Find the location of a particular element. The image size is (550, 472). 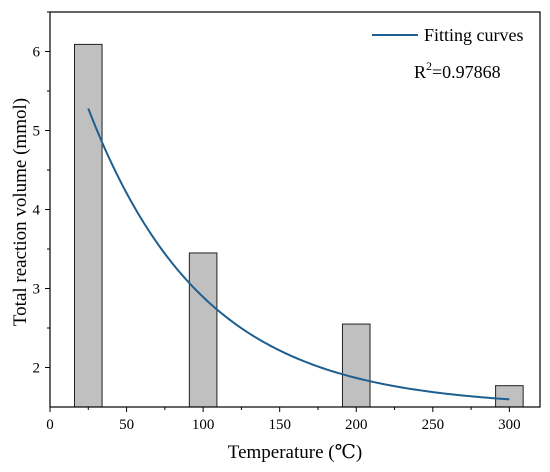

y-tick-label-6: 6 is located at coordinates (37, 53).